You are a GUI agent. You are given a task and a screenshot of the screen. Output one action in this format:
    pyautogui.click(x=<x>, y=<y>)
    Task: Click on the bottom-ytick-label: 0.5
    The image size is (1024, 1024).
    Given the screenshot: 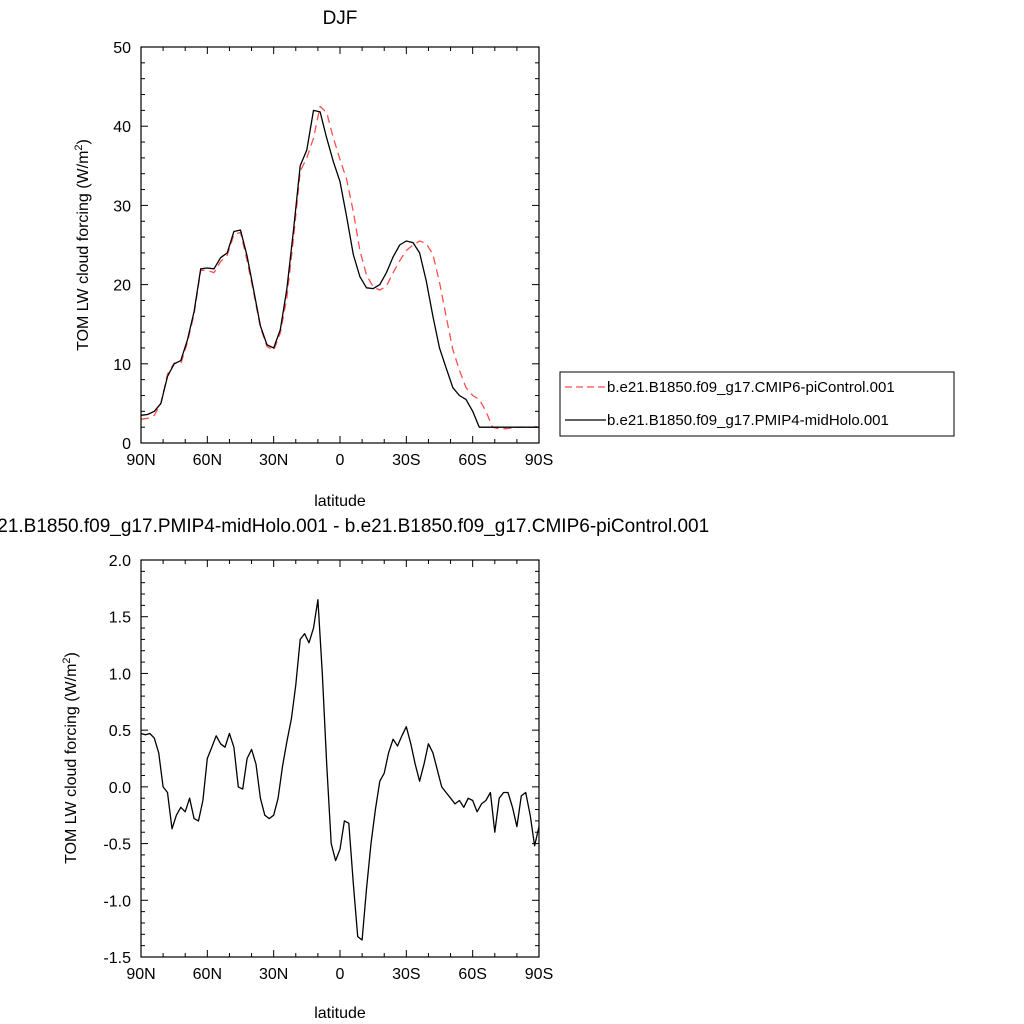 What is the action you would take?
    pyautogui.click(x=120, y=731)
    